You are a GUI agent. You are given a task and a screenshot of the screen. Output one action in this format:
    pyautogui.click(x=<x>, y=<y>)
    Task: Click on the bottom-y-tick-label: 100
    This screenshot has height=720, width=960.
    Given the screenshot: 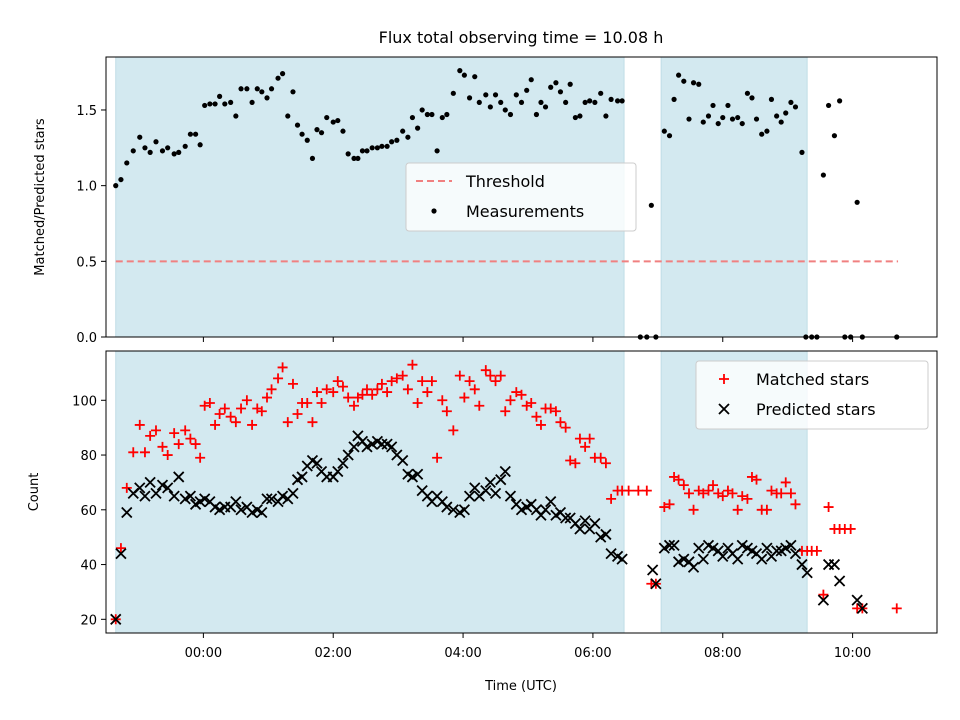 What is the action you would take?
    pyautogui.click(x=84, y=401)
    